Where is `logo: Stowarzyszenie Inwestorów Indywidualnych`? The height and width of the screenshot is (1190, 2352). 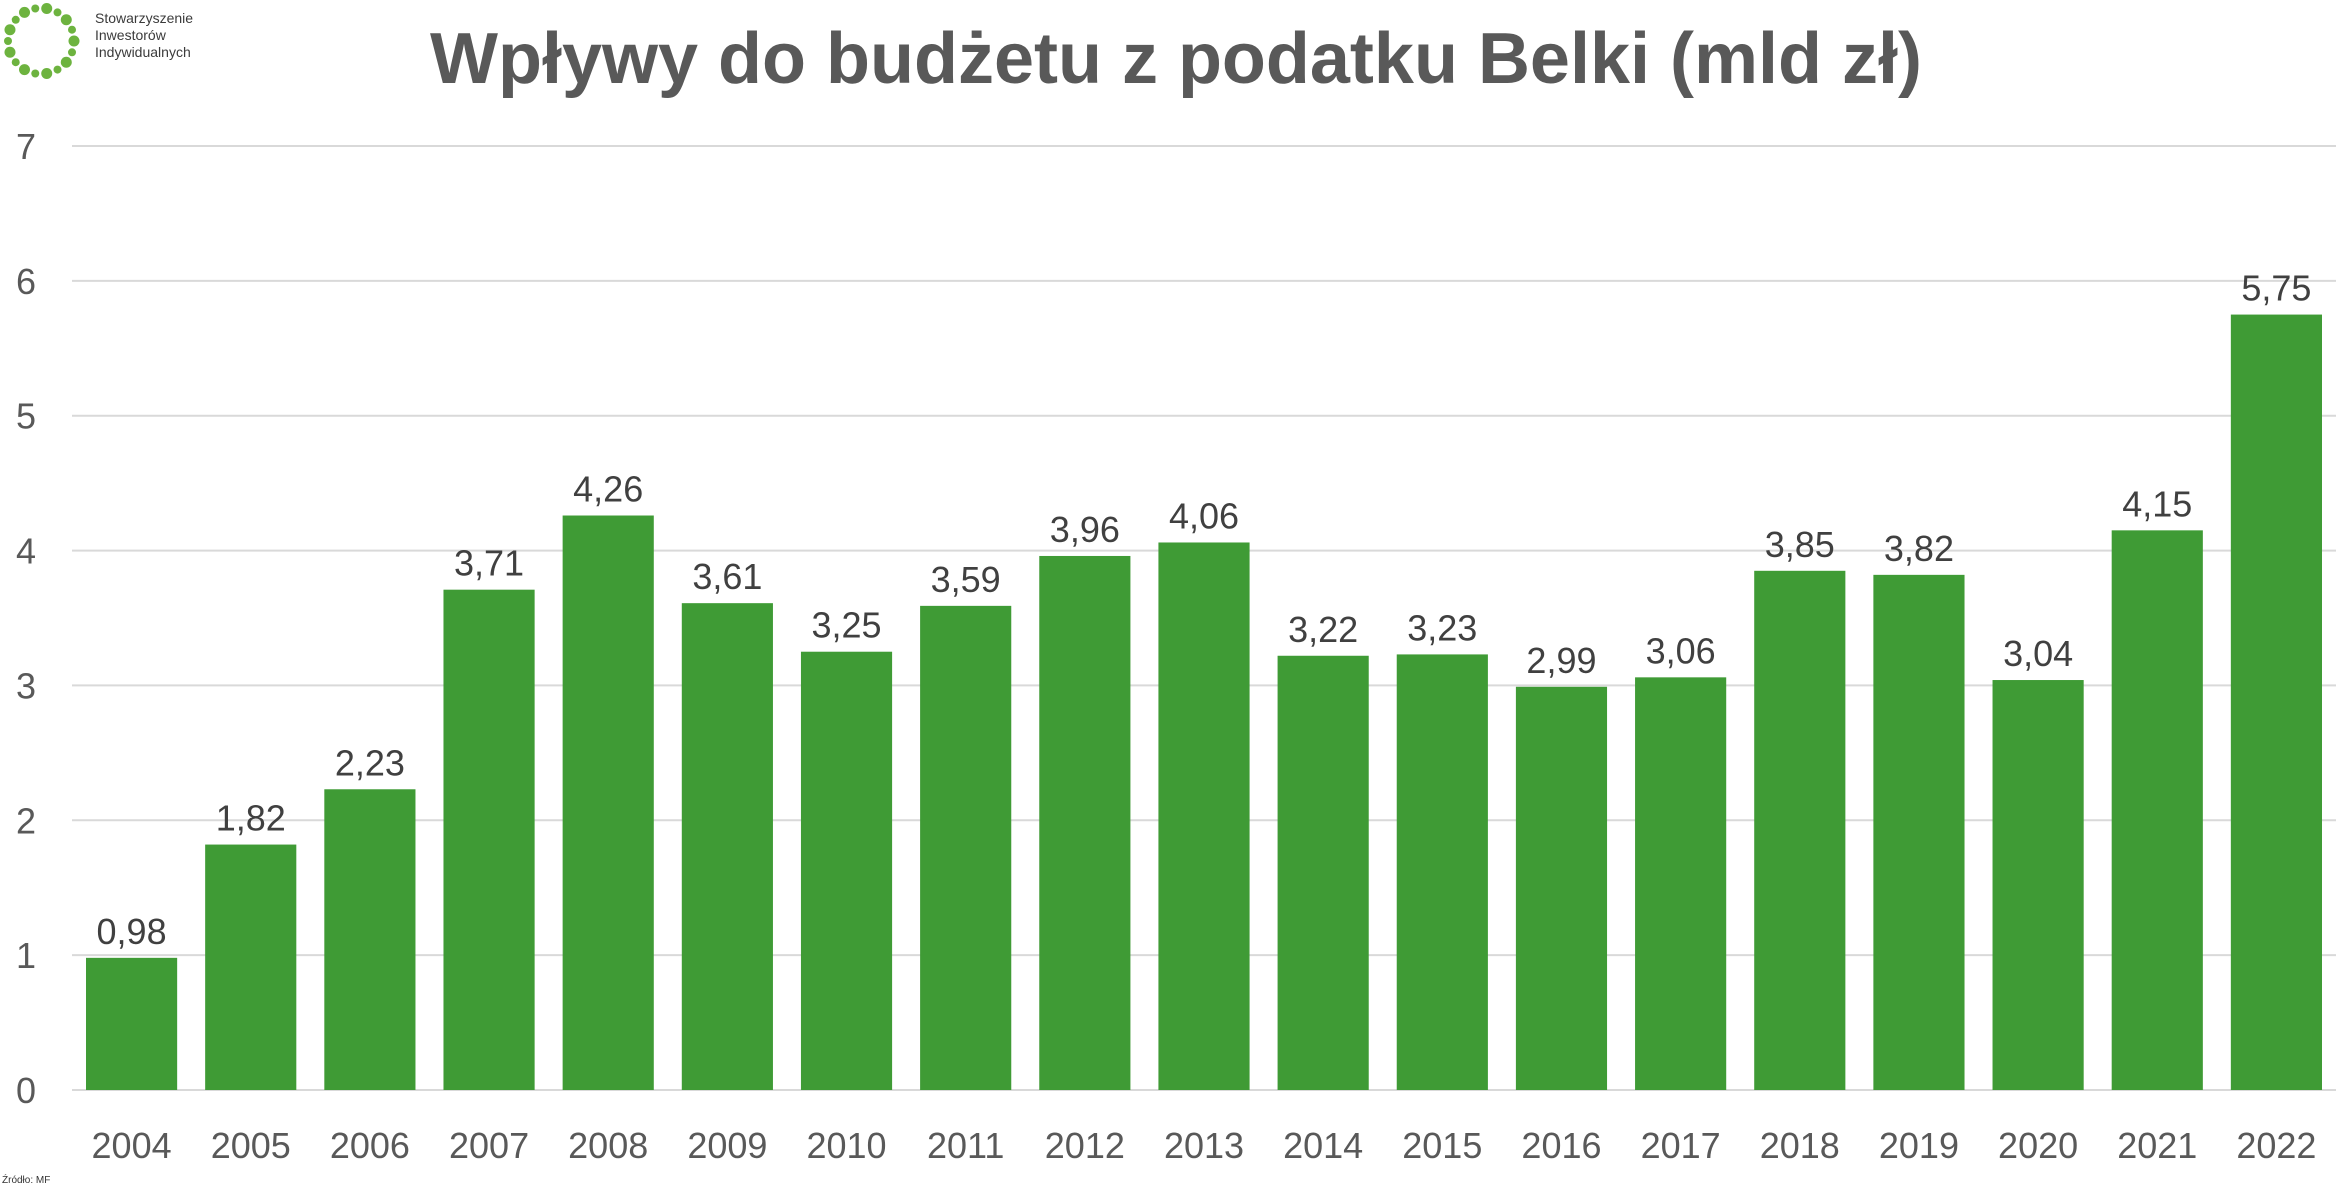 logo: Stowarzyszenie Inwestorów Indywidualnych is located at coordinates (120, 45).